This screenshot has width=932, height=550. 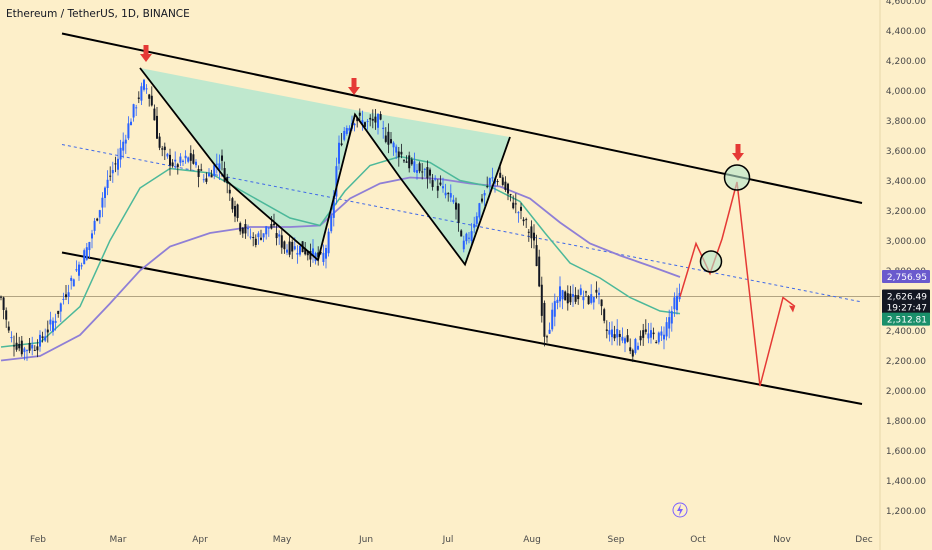 What do you see at coordinates (906, 62) in the screenshot?
I see `y-tick-label: 4,200.00` at bounding box center [906, 62].